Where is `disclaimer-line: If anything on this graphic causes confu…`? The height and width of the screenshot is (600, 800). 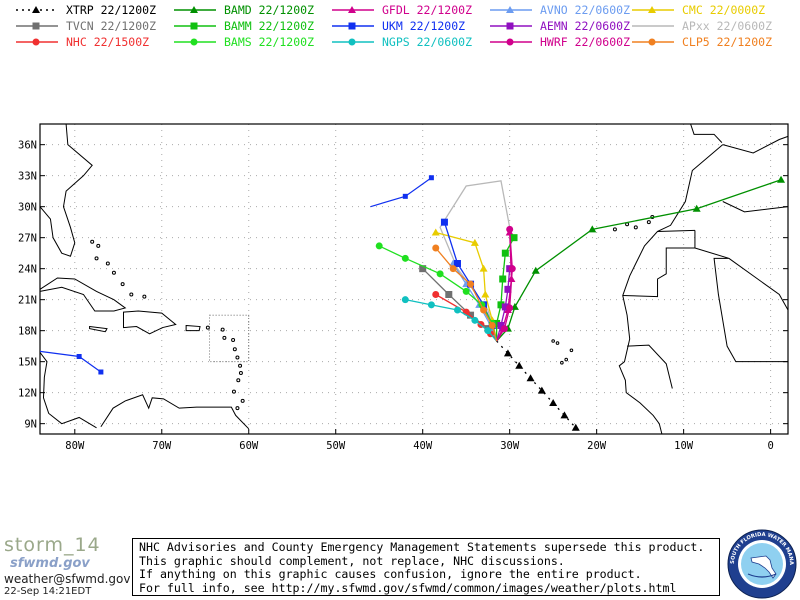 disclaimer-line: If anything on this graphic causes confu… is located at coordinates (390, 574).